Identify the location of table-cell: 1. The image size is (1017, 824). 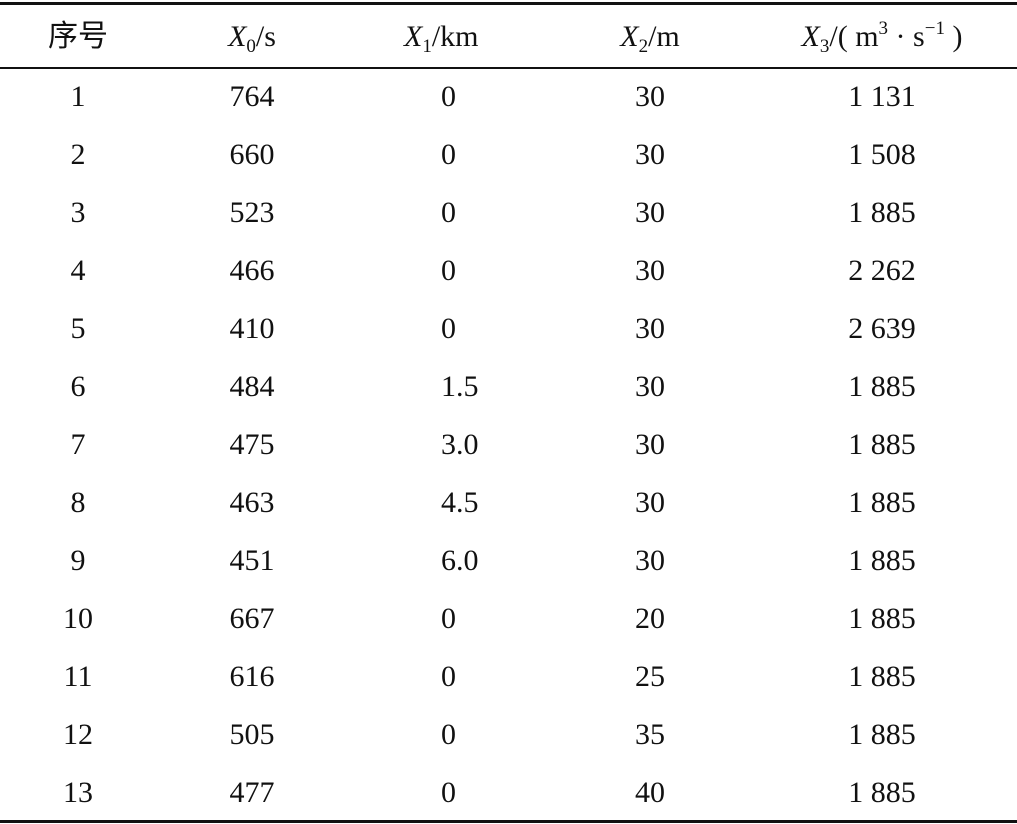
(78, 96).